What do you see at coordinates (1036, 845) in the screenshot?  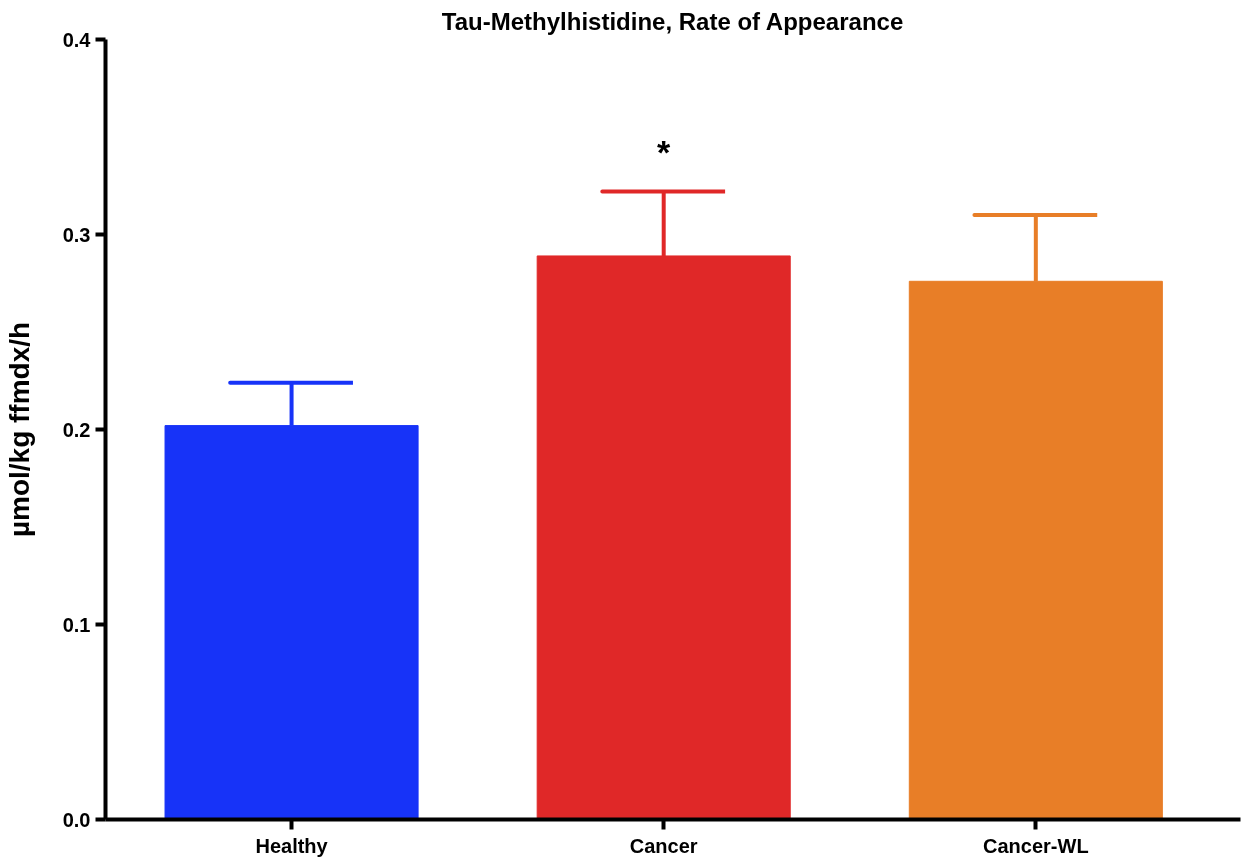 I see `x-tick-label: Cancer-WL` at bounding box center [1036, 845].